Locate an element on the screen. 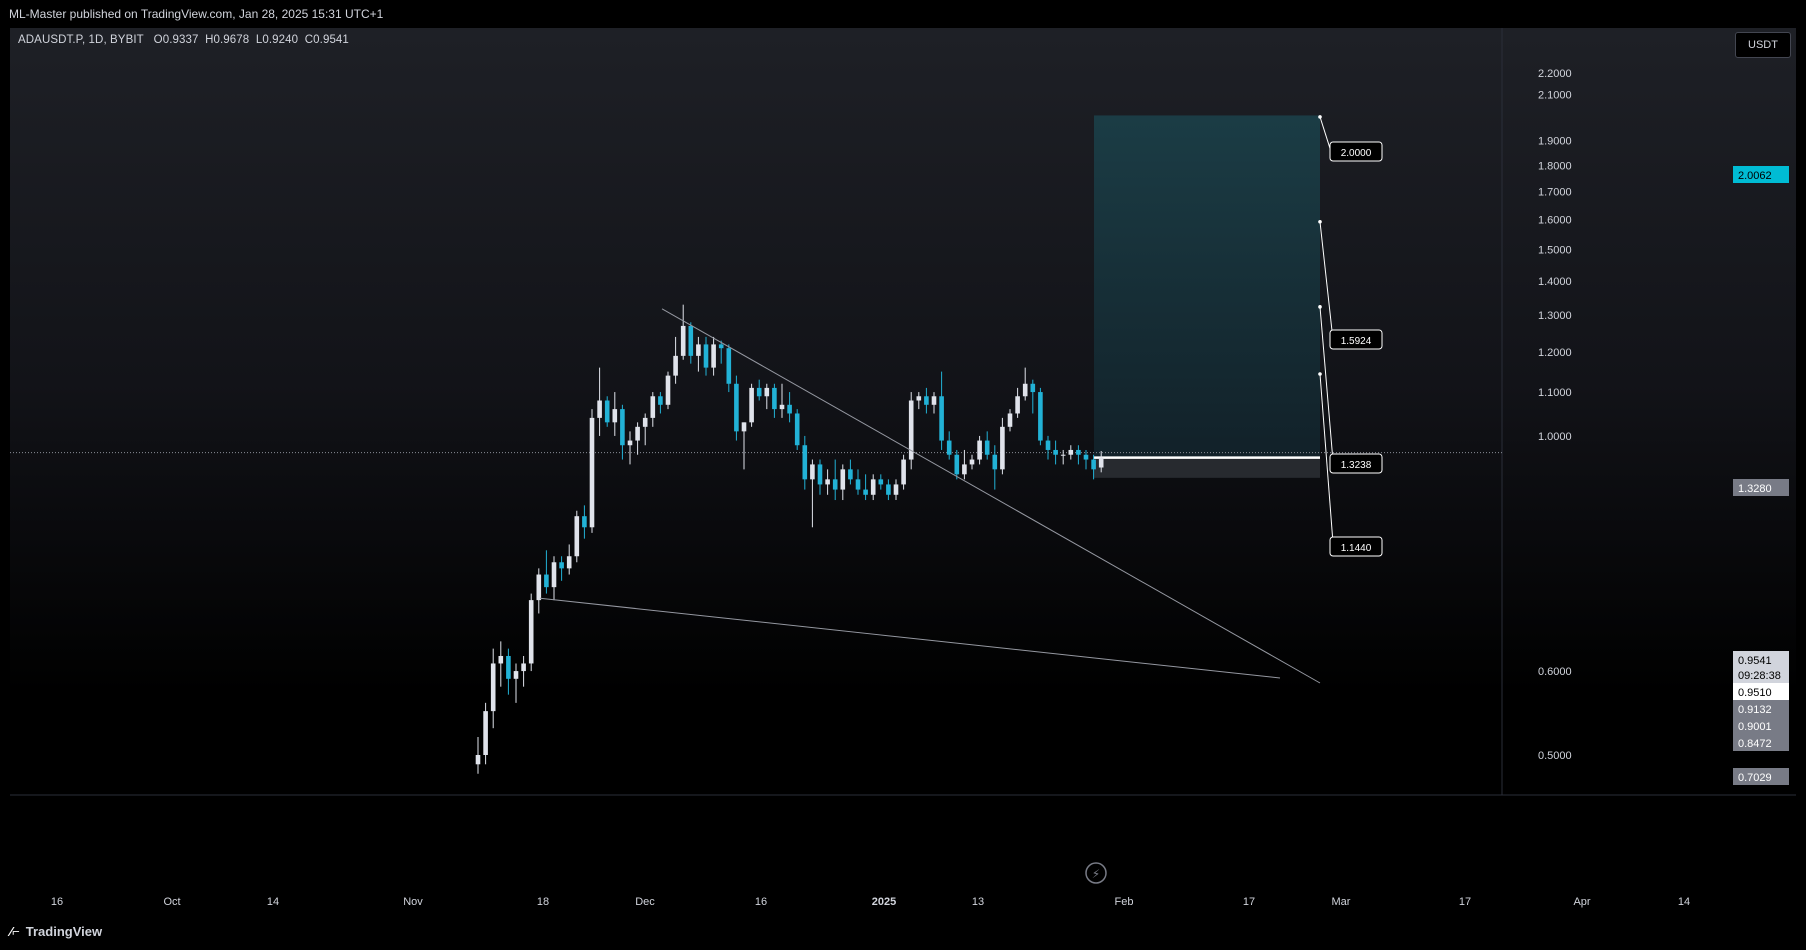 The image size is (1806, 950). y-tick-label: 1.2000 is located at coordinates (1555, 353).